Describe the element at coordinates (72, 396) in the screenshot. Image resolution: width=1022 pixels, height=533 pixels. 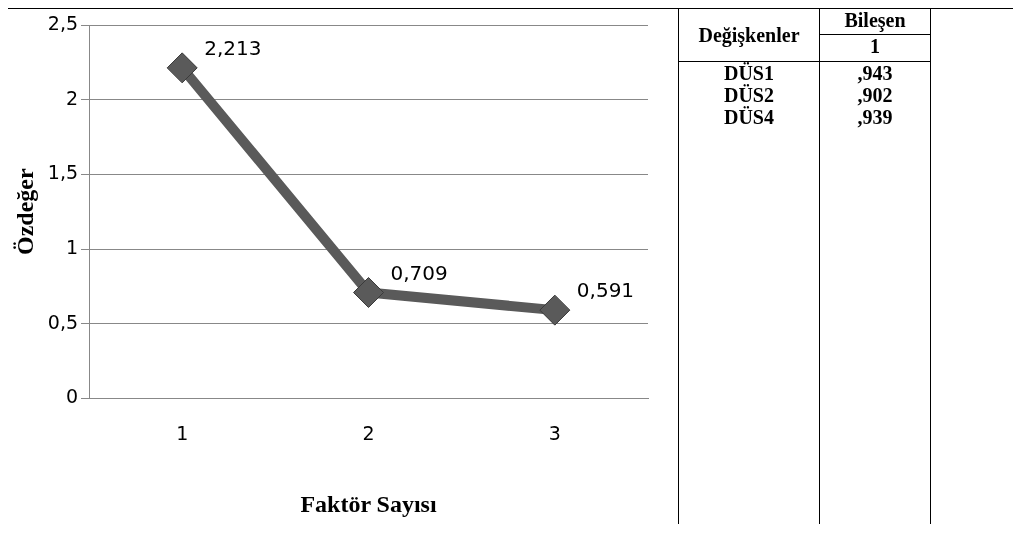
I see `y-tick-label: 0` at that location.